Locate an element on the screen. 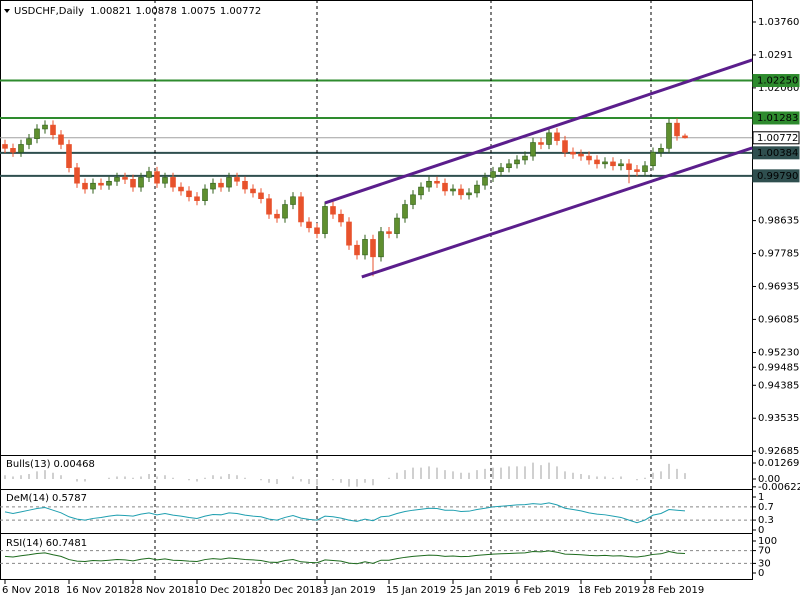 This screenshot has width=800, height=600. y-tick-label: 1.02060 is located at coordinates (778, 88).